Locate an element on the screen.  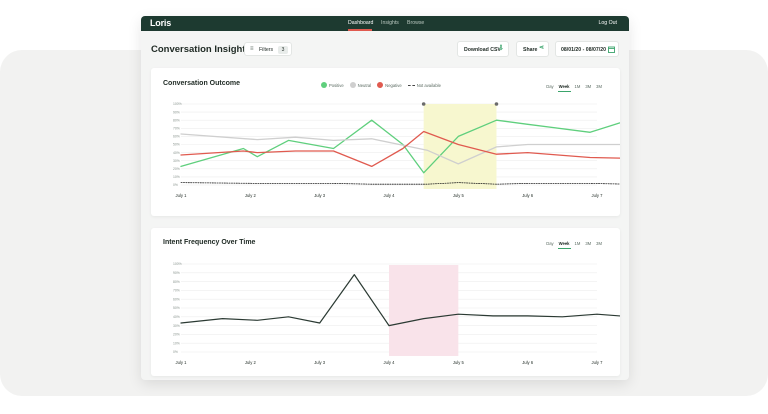
intent-series-line is located at coordinates (400, 300).